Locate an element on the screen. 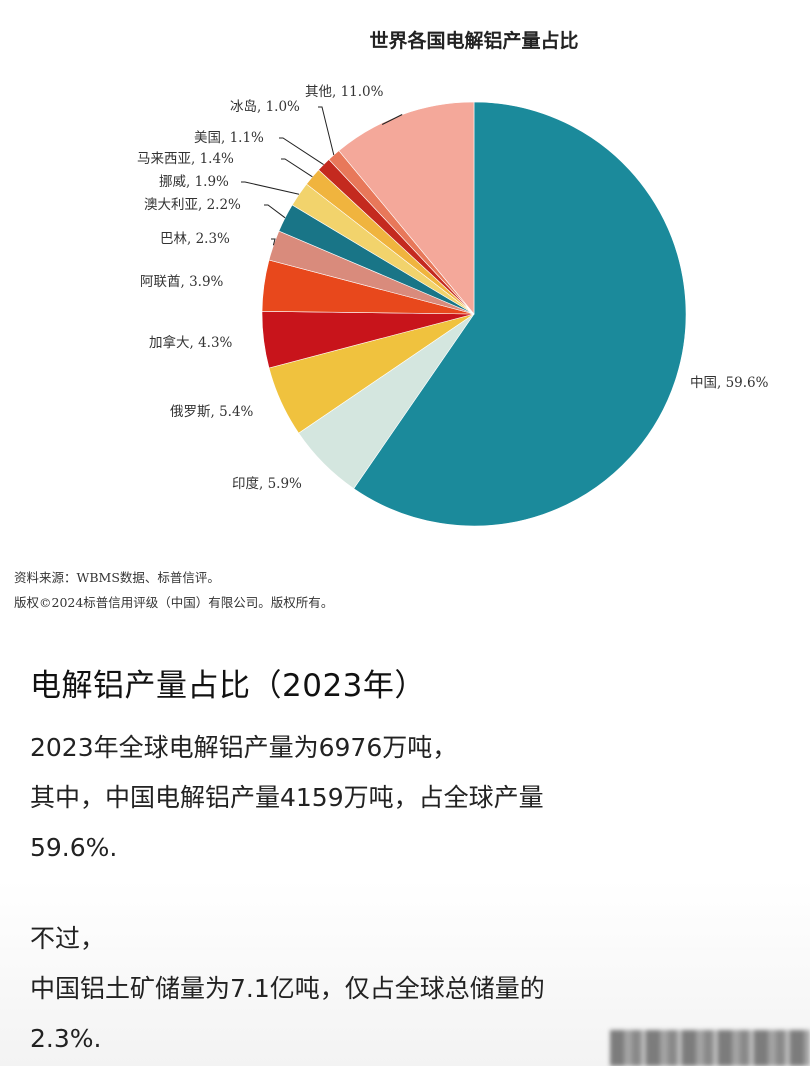 This screenshot has width=810, height=1066. slice-label: 其他, 11.0% is located at coordinates (344, 92).